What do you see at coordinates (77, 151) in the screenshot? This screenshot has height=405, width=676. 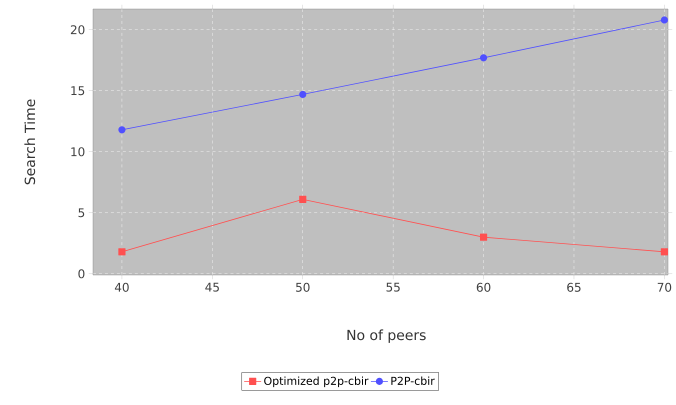 I see `y-tick-label: 10` at bounding box center [77, 151].